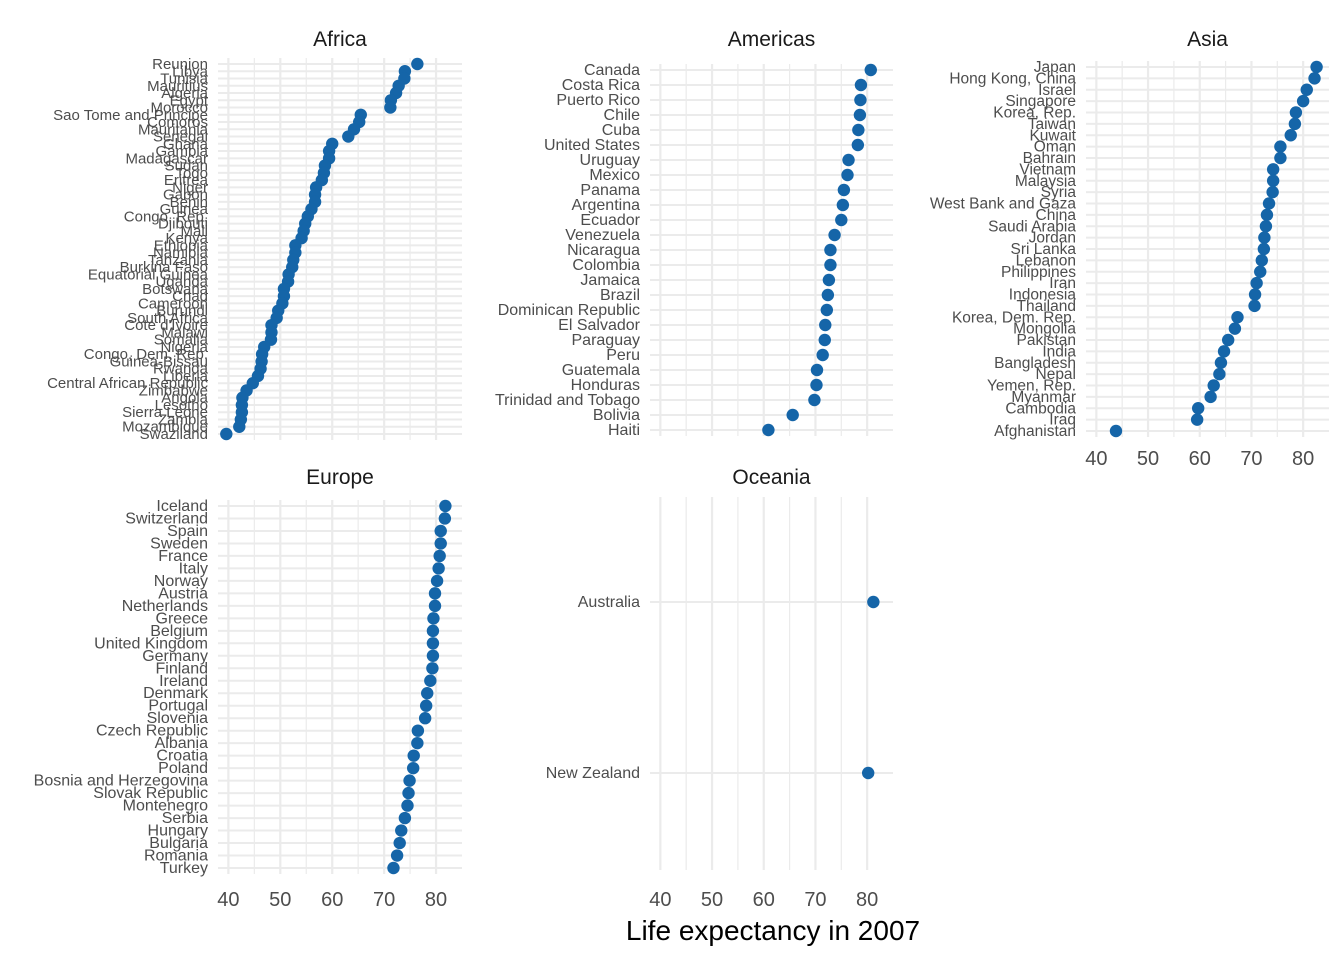  I want to click on category-label: United States, so click(592, 145).